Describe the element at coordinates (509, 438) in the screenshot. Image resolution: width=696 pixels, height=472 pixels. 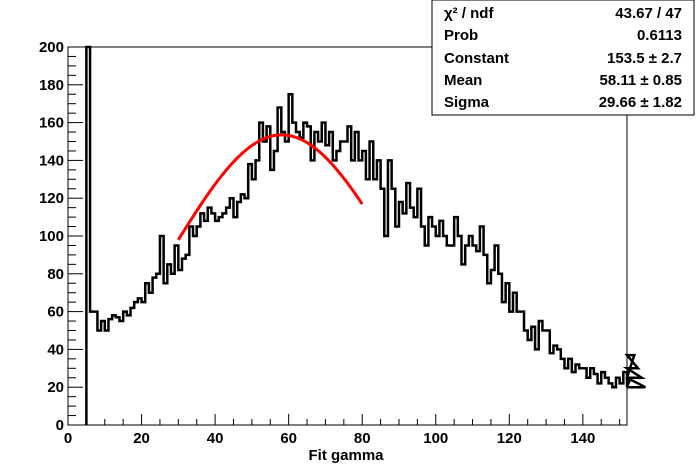
I see `x-tick-label: 120` at that location.